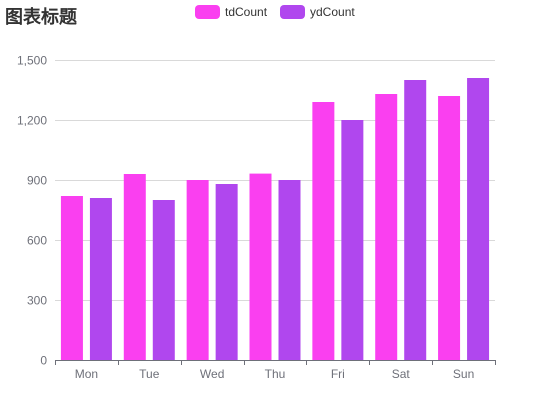 This screenshot has height=420, width=550. I want to click on legend-label: ydCount, so click(332, 12).